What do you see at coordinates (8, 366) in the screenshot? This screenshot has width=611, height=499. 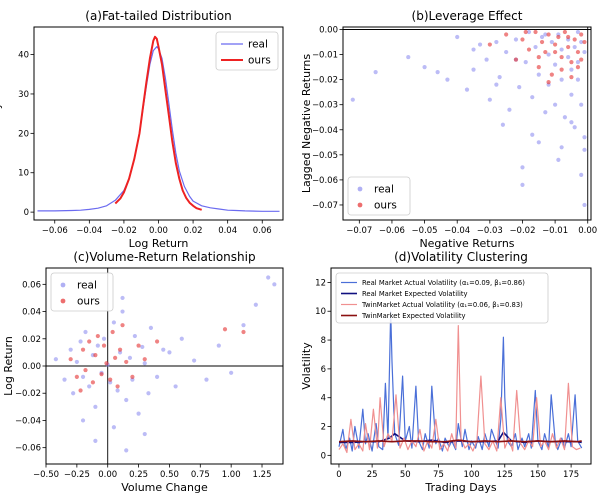 I see `y-axis-label: Log Return` at bounding box center [8, 366].